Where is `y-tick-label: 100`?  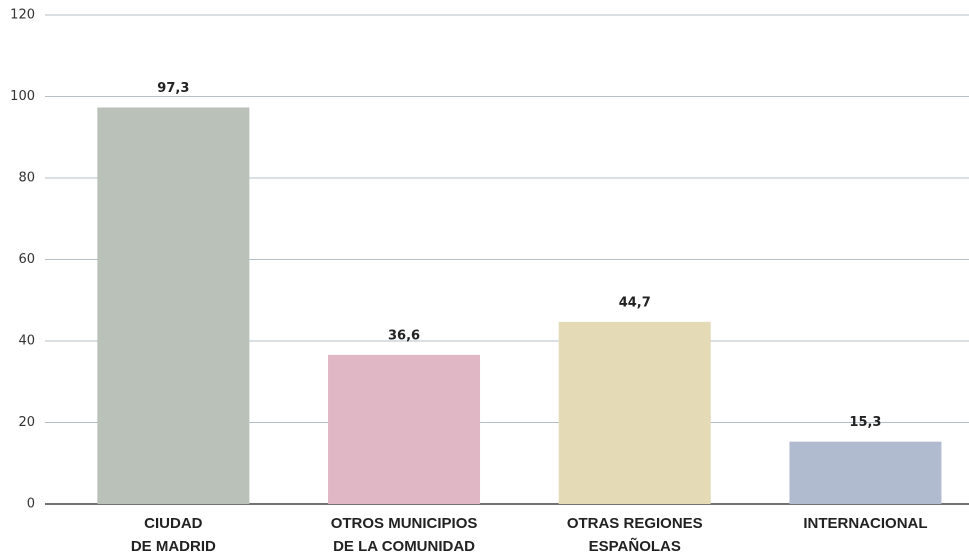
y-tick-label: 100 is located at coordinates (22, 96).